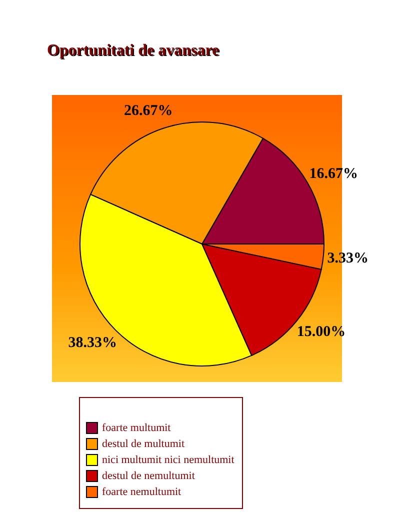 This screenshot has height=528, width=398. What do you see at coordinates (168, 460) in the screenshot?
I see `legend-label: nici multumit nici nemultumit` at bounding box center [168, 460].